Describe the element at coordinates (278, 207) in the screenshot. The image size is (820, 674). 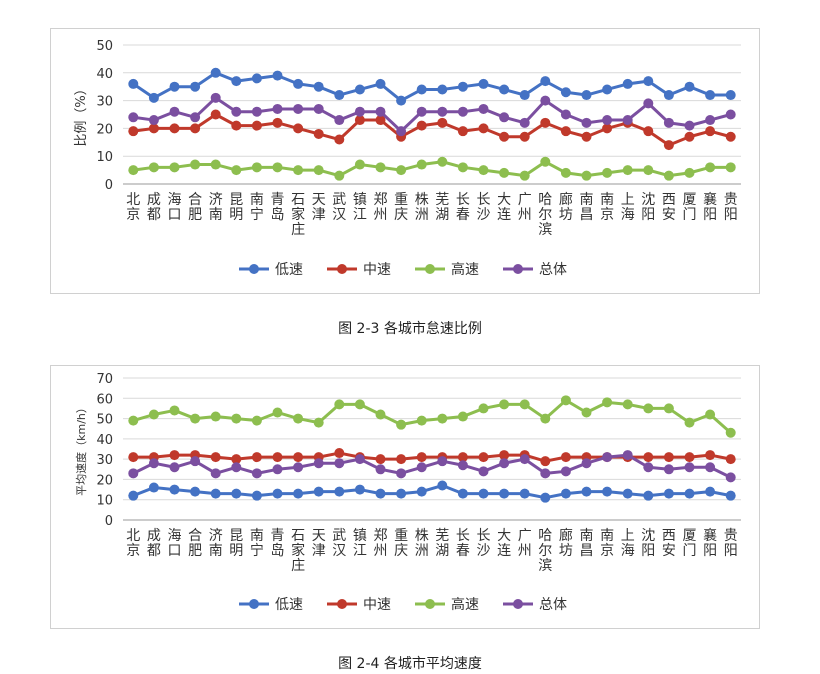
I see `x-category-label: 青岛` at that location.